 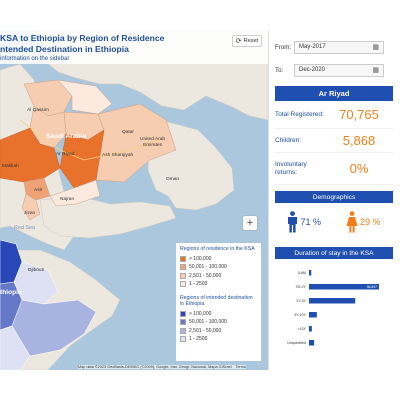 I want to click on reset-button: ⟳ Reset, so click(x=247, y=41).